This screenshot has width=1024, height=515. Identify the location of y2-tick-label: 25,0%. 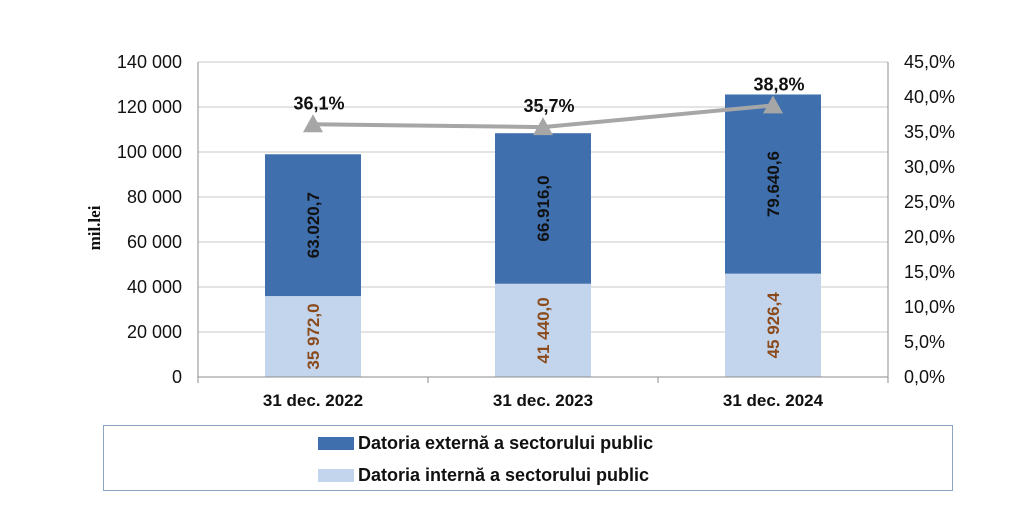
(929, 202).